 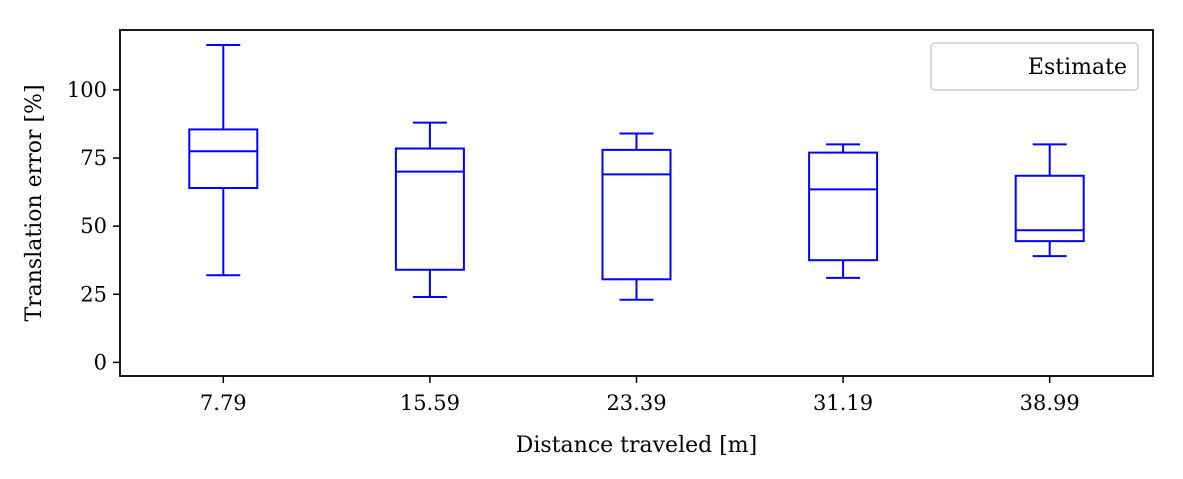 I want to click on y-axis: 0 25 50 75 100, so click(x=93, y=226).